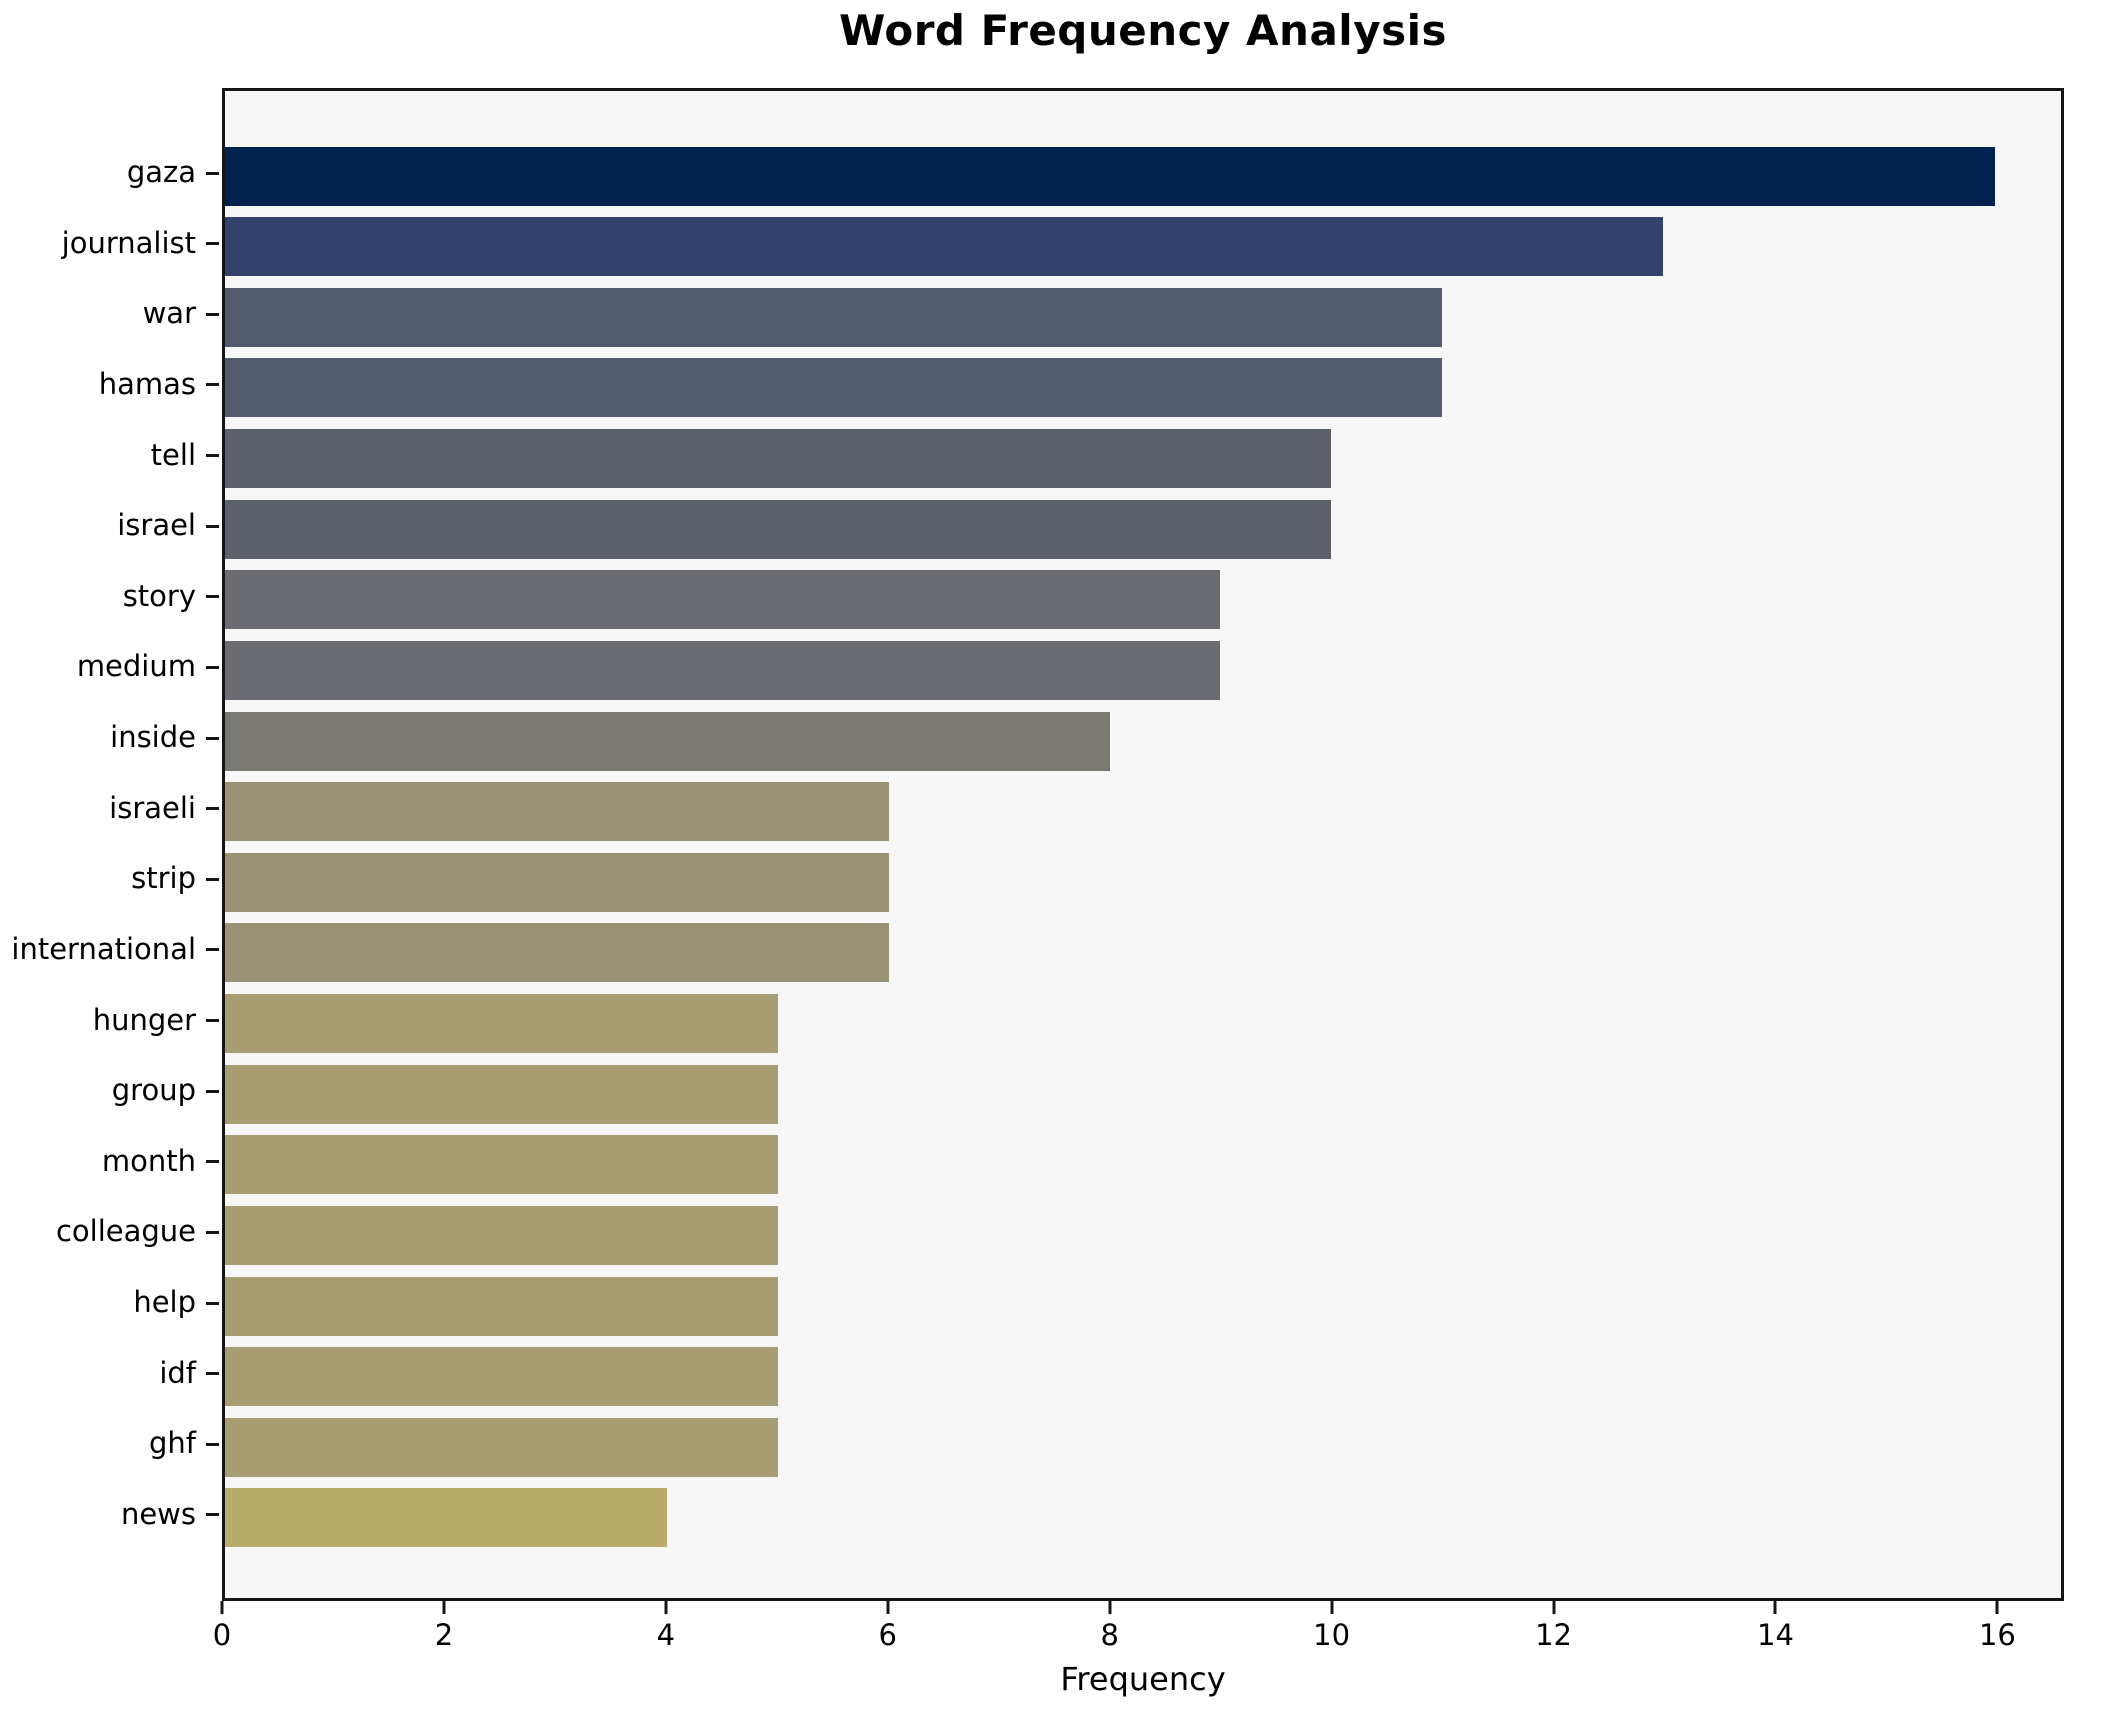  What do you see at coordinates (1109, 1635) in the screenshot?
I see `x-ticklabel-8: 8` at bounding box center [1109, 1635].